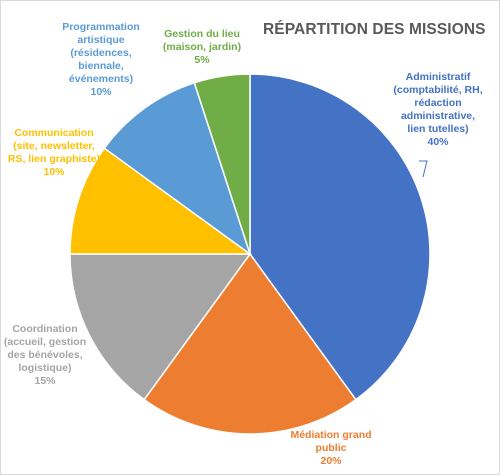 The image size is (500, 475). Describe the element at coordinates (101, 40) in the screenshot. I see `slice-detail: artistique` at that location.